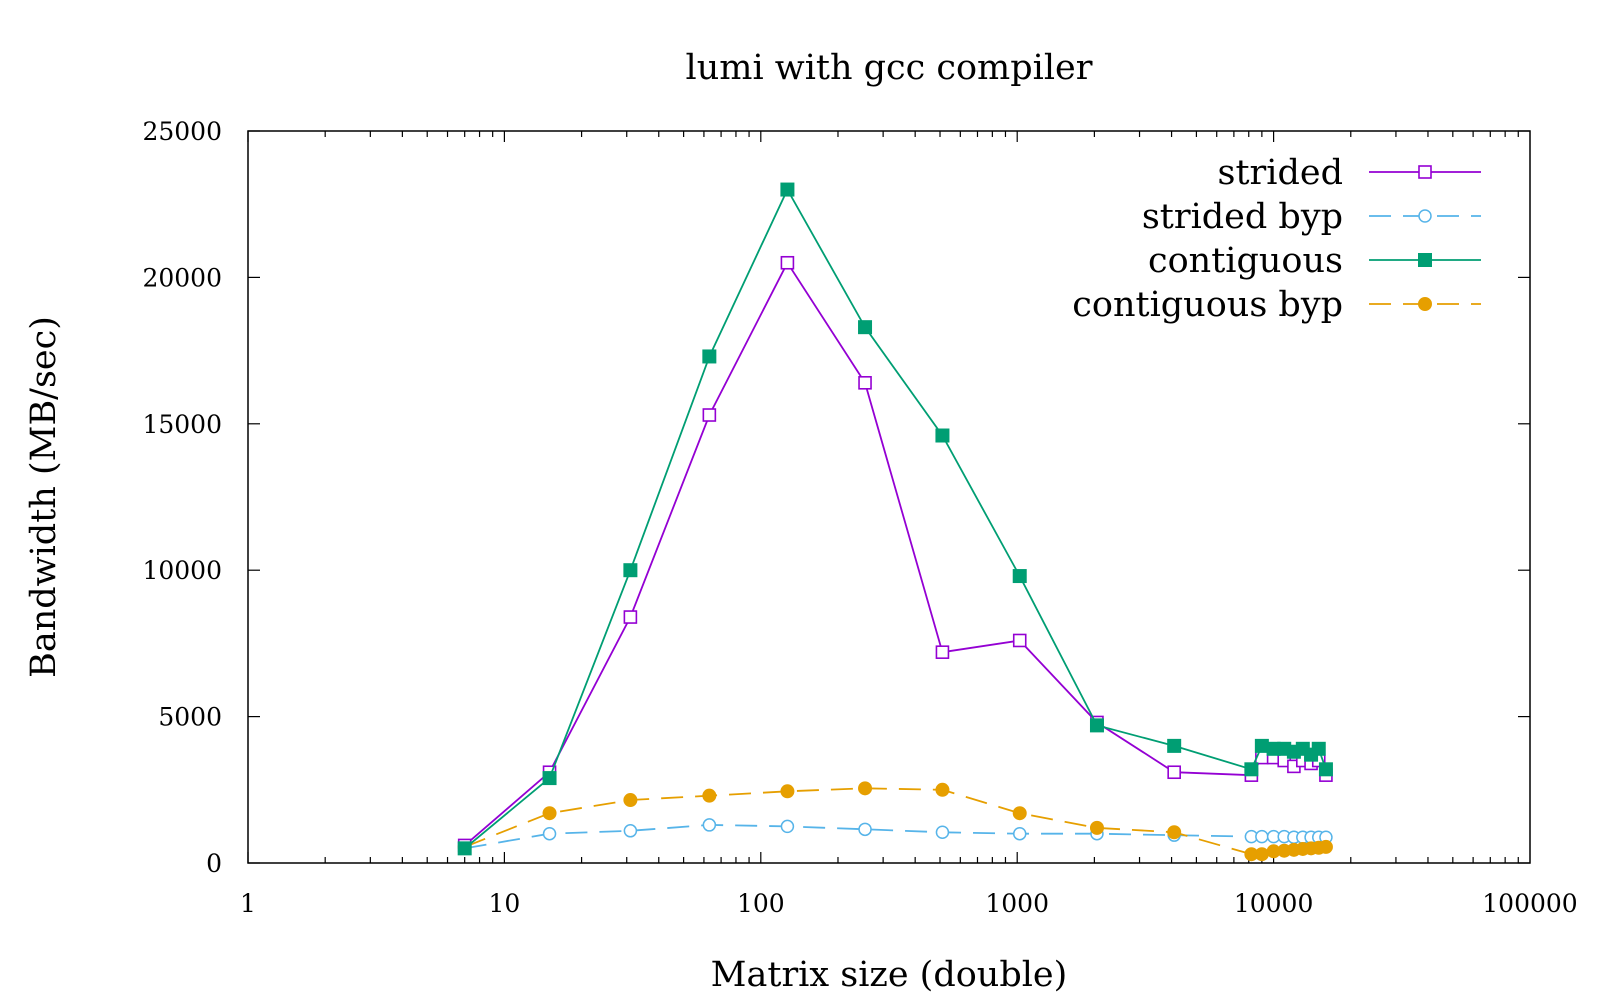  I want to click on x-axis-title: Matrix size (double), so click(889, 975).